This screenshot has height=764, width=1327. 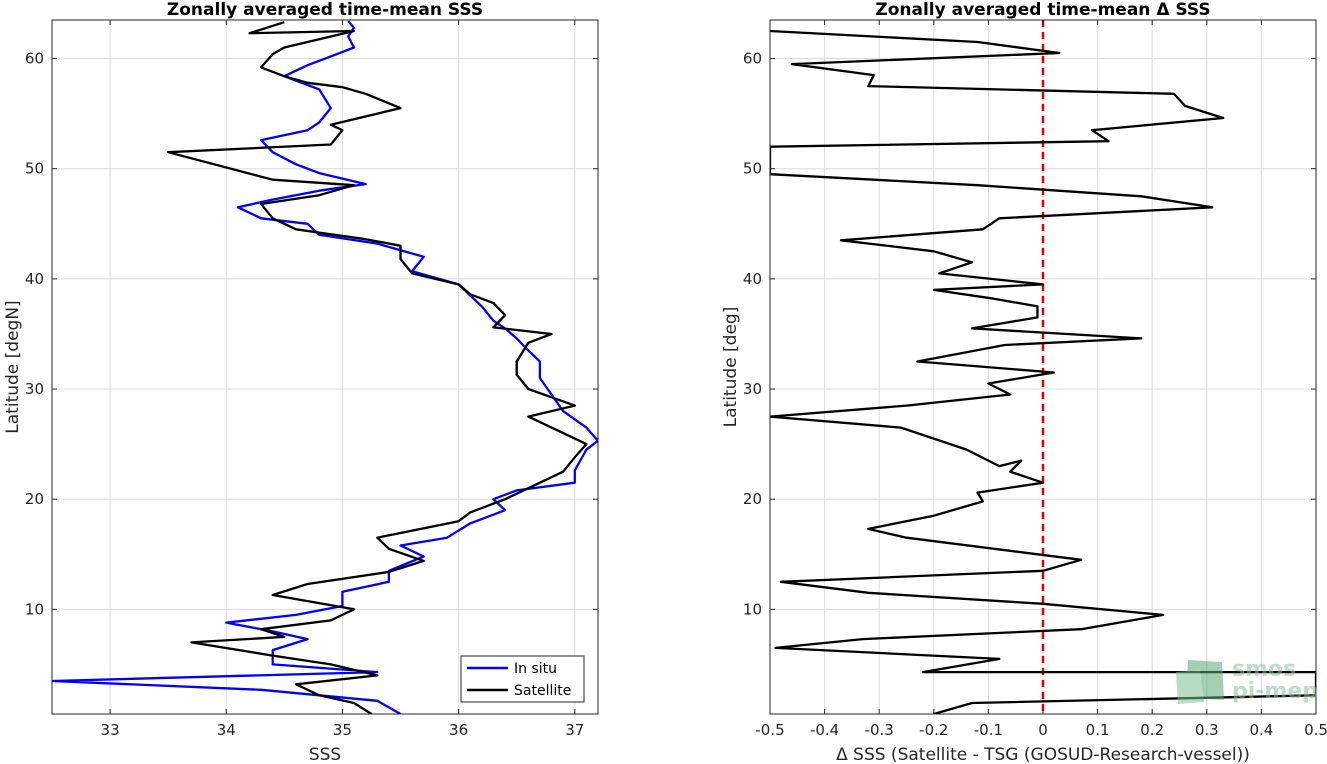 What do you see at coordinates (542, 691) in the screenshot?
I see `legend-label-satellite: Satellite` at bounding box center [542, 691].